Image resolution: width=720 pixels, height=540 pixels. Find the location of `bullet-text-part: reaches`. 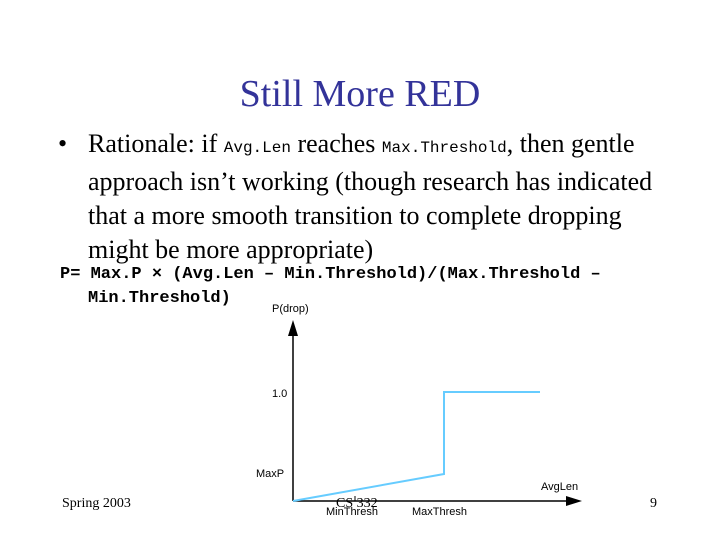

bullet-text-part: reaches is located at coordinates (336, 143).